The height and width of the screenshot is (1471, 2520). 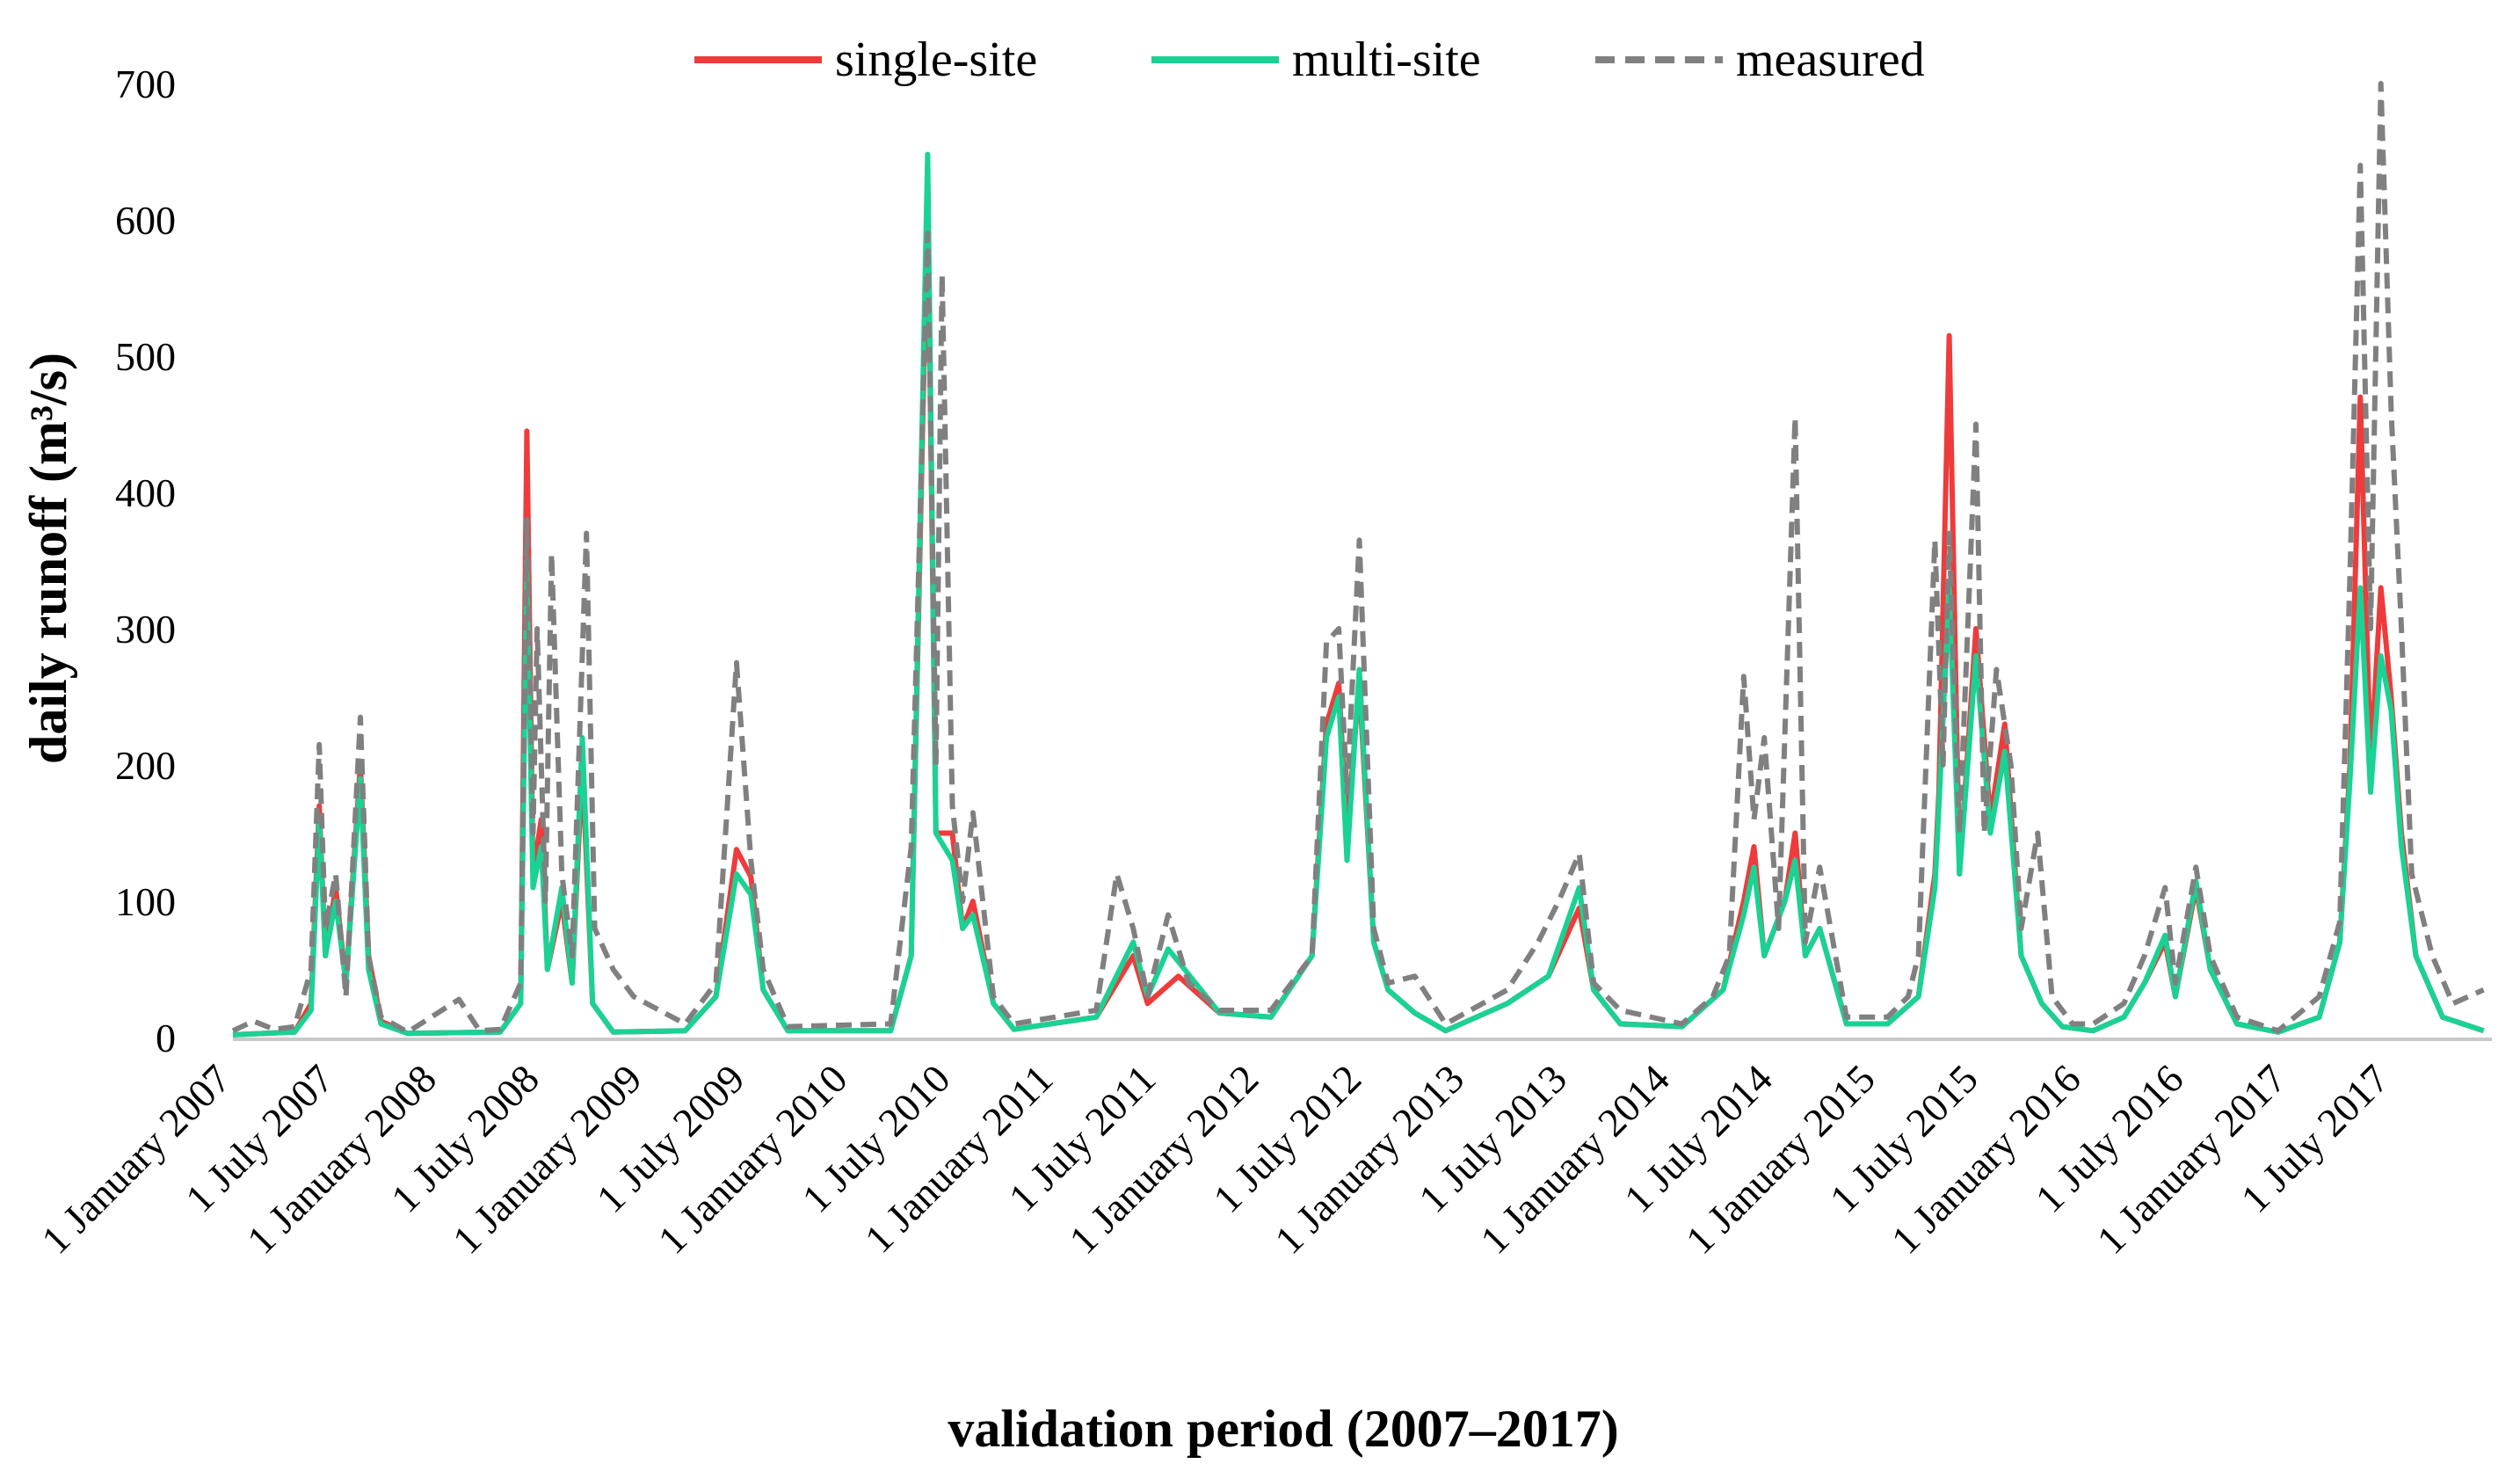 What do you see at coordinates (145, 901) in the screenshot?
I see `y-tick-label: 100` at bounding box center [145, 901].